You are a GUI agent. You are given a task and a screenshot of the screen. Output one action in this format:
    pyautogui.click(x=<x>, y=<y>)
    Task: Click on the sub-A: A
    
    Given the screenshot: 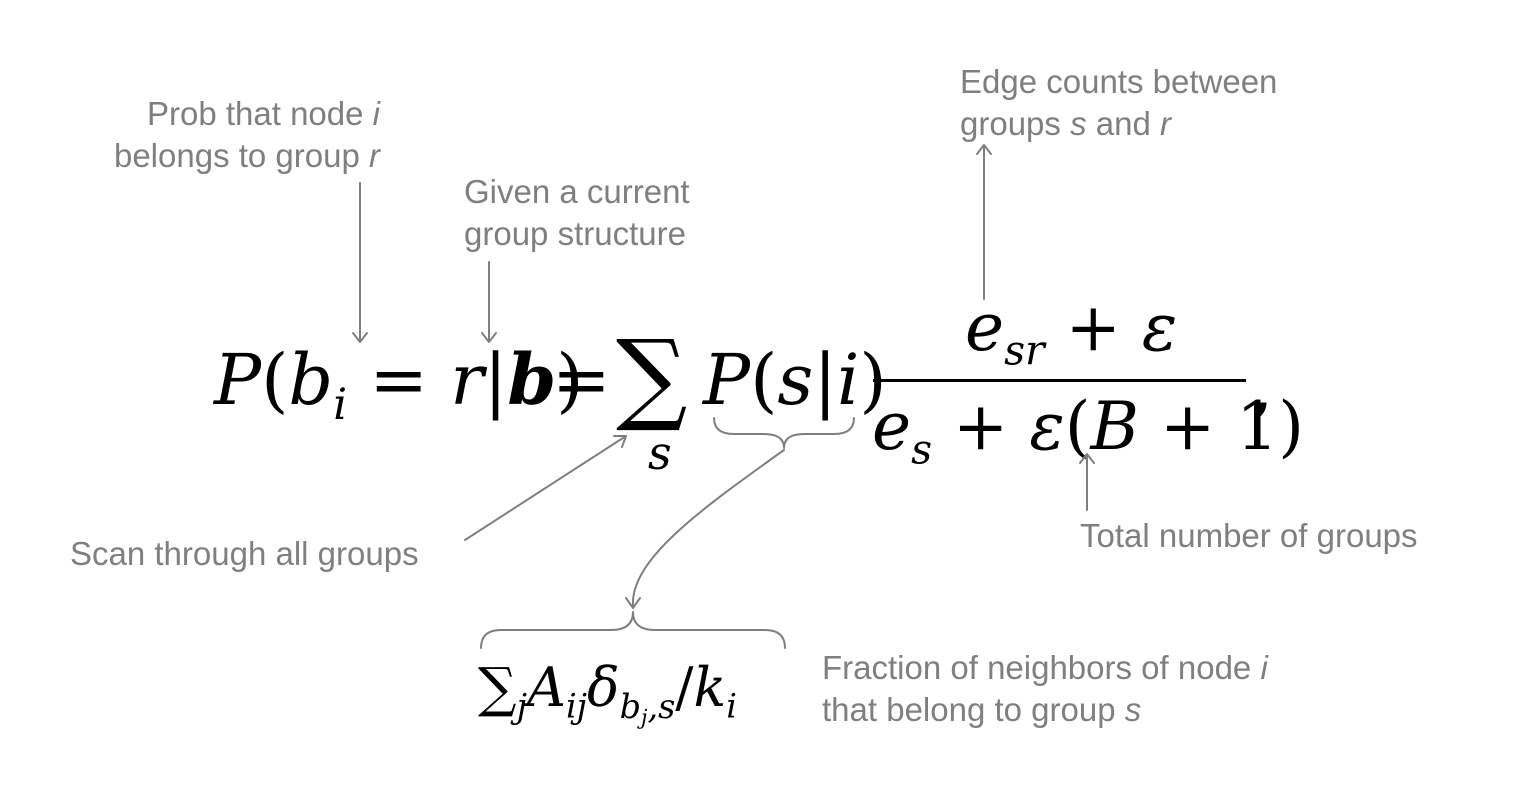 What is the action you would take?
    pyautogui.click(x=546, y=687)
    